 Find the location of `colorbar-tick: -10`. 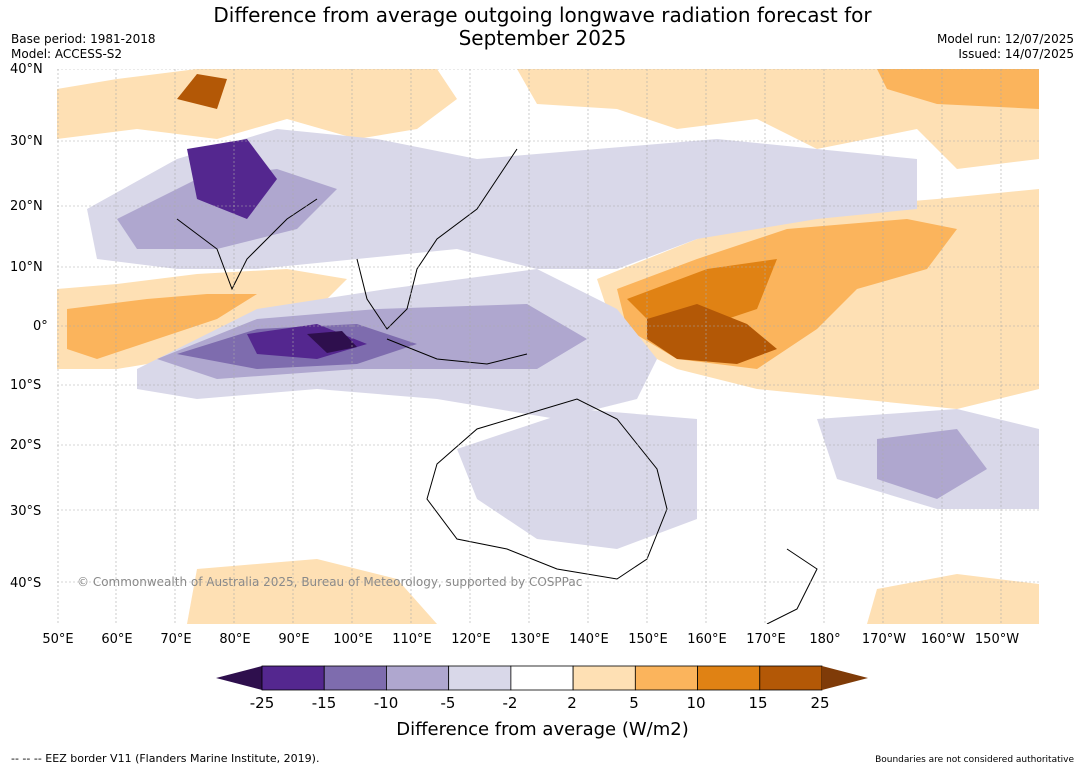

colorbar-tick: -10 is located at coordinates (386, 703).